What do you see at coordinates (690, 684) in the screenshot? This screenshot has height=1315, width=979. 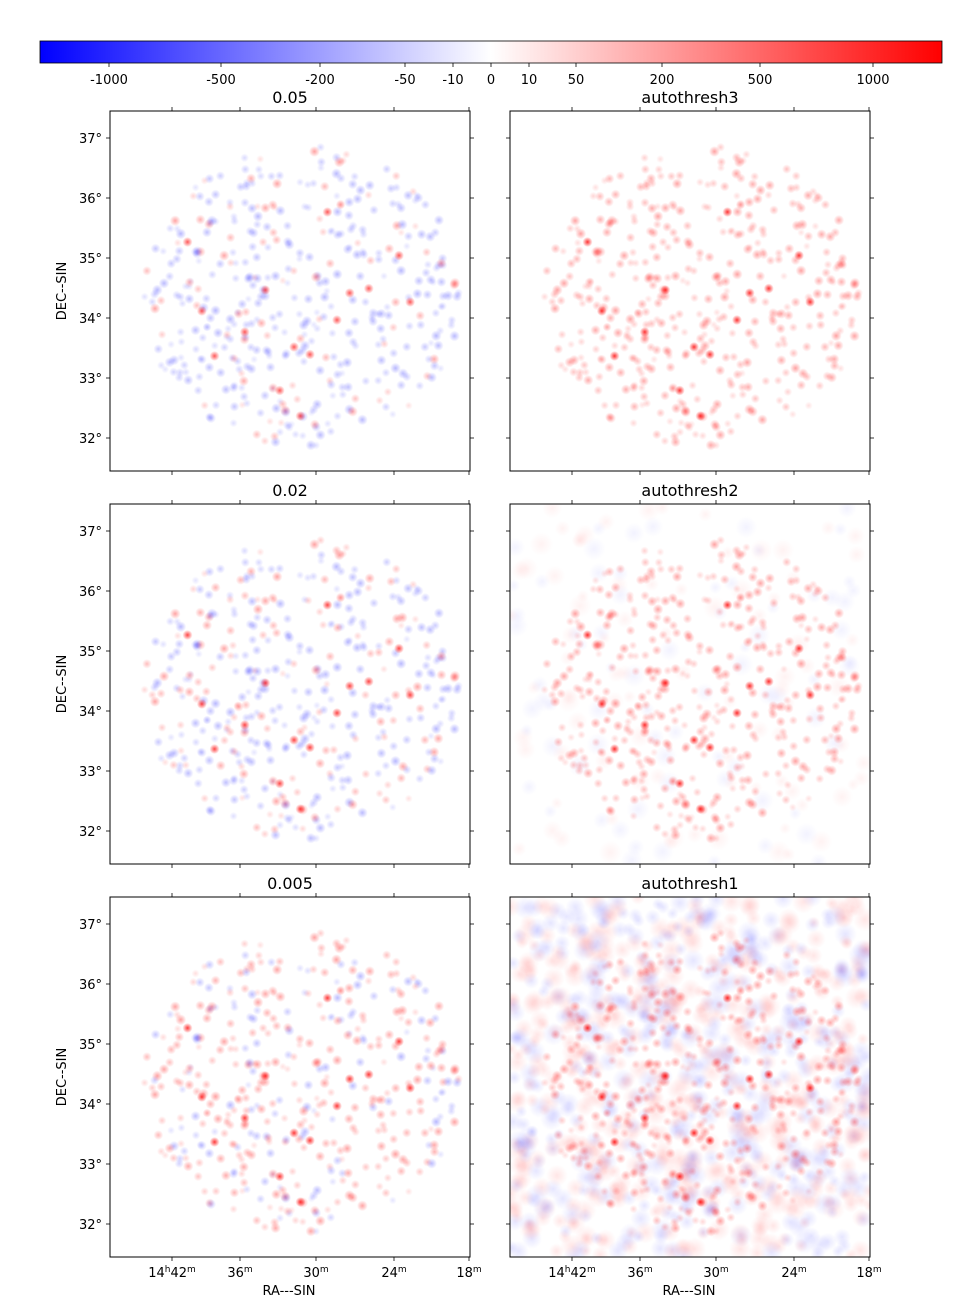 I see `panel-frame` at bounding box center [690, 684].